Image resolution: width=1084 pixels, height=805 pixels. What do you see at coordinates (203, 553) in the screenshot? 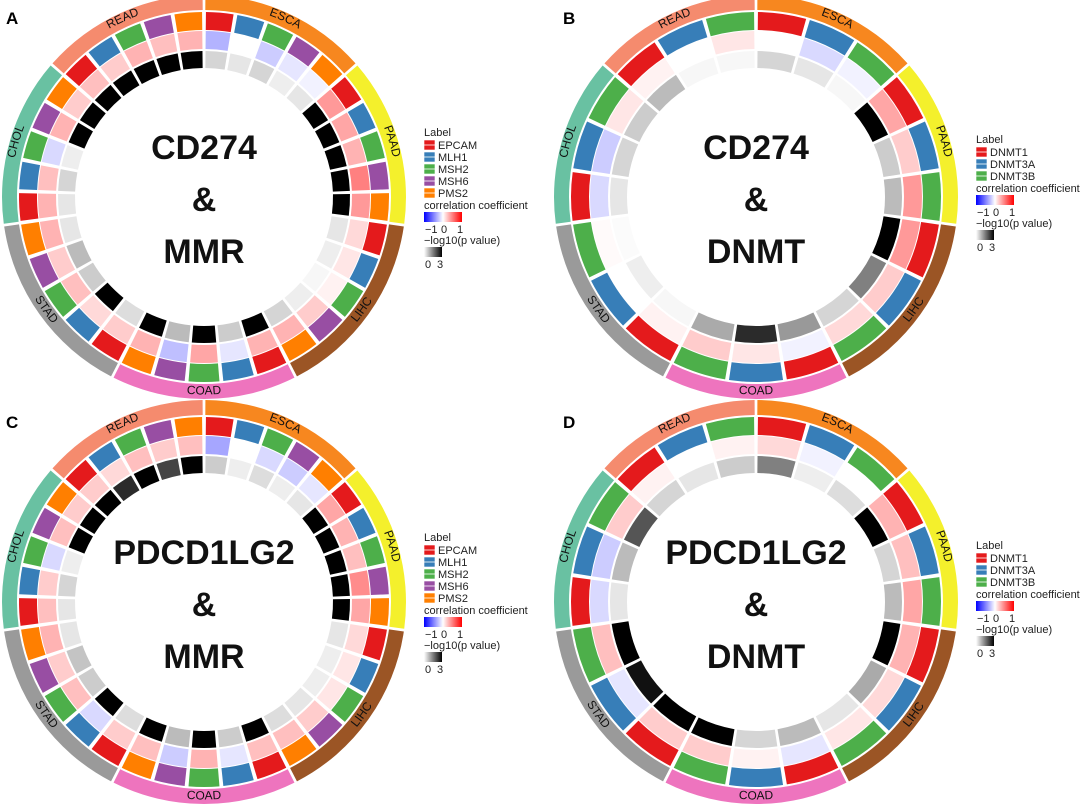
I see `center-title-line: PDCD1LG2` at bounding box center [203, 553].